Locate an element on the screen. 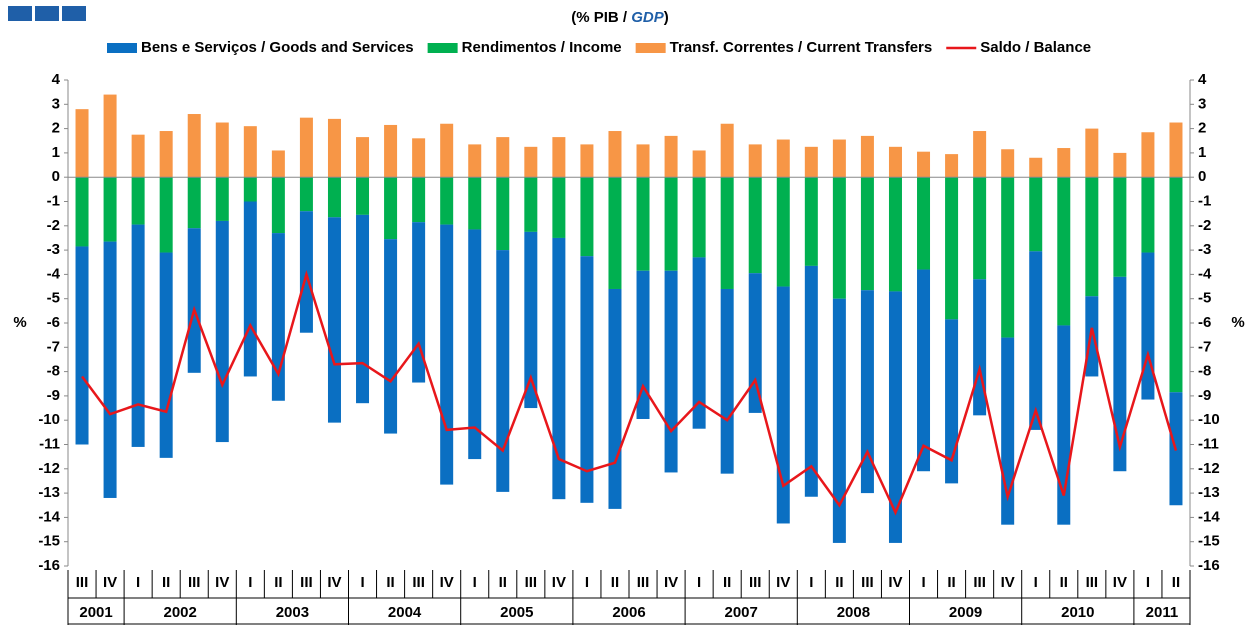 Image resolution: width=1252 pixels, height=625 pixels. title-part: GDP is located at coordinates (648, 17).